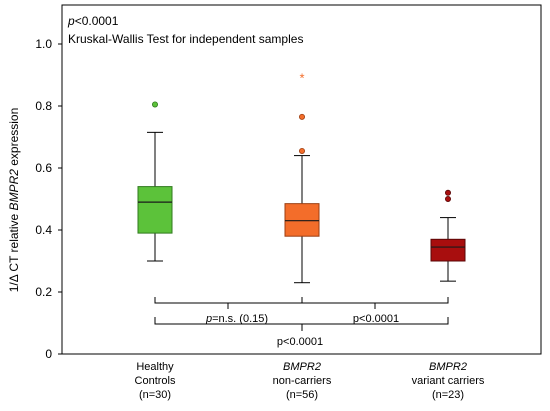  What do you see at coordinates (48, 199) in the screenshot?
I see `y-axis: 0 0.2 0.4 0.6 0.8 1.0` at bounding box center [48, 199].